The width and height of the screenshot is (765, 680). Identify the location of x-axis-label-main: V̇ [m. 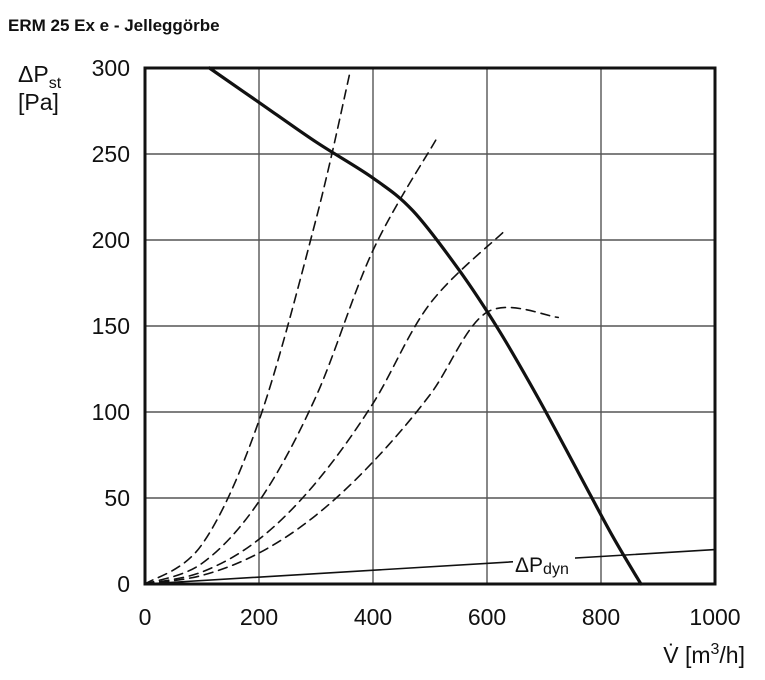
(686, 655).